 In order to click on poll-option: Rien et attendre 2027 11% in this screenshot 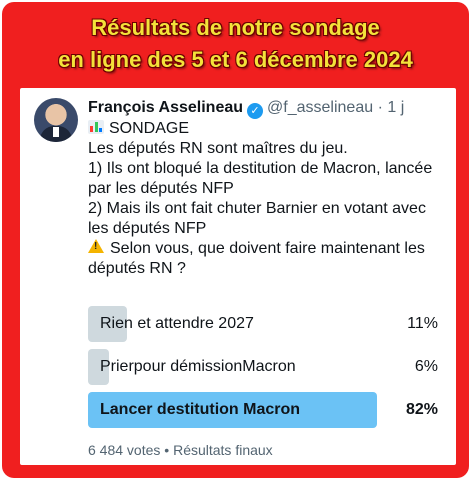, I will do `click(264, 324)`.